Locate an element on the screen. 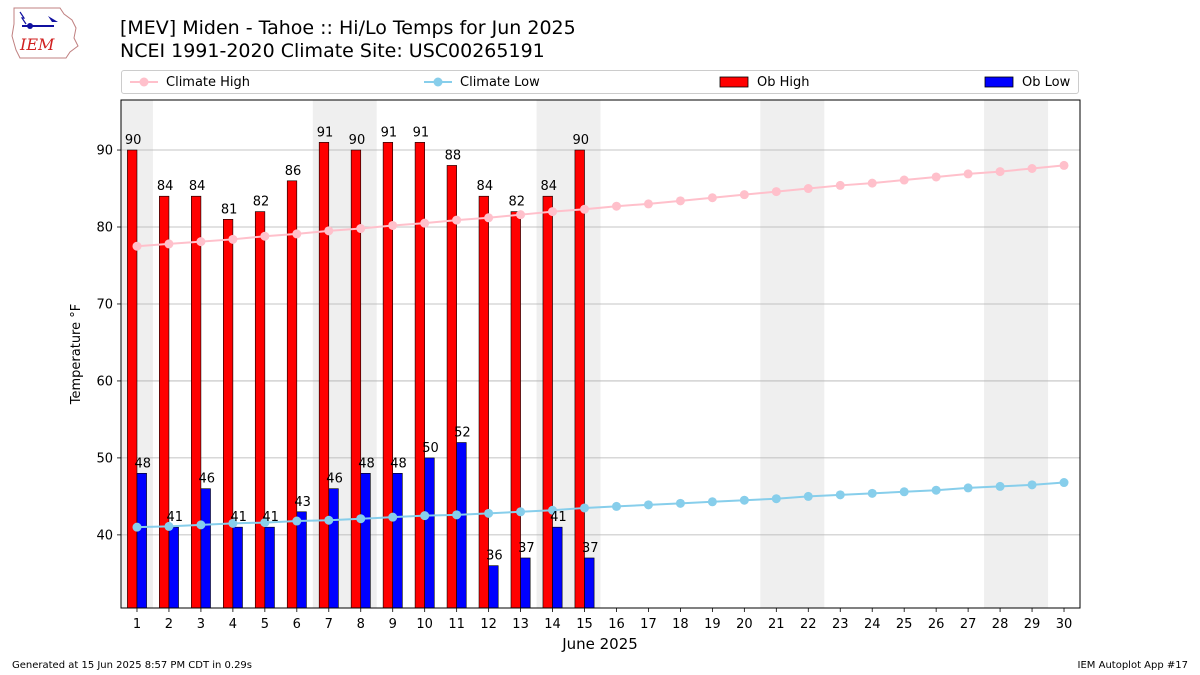 The width and height of the screenshot is (1200, 675). legend-label-ob-high: Ob High is located at coordinates (783, 82).